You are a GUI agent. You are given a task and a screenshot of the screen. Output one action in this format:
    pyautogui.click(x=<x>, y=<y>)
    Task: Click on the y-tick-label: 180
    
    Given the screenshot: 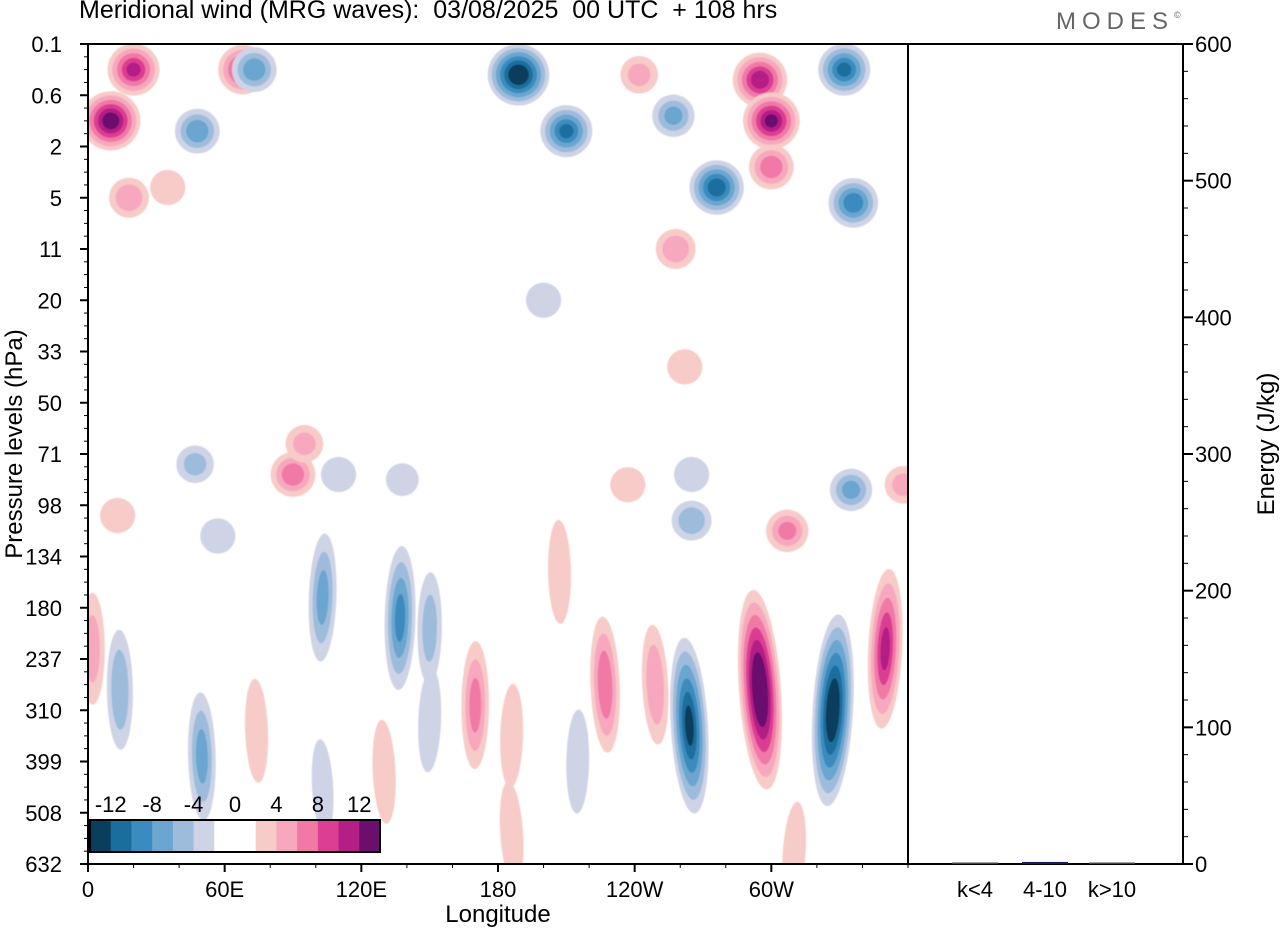 What is the action you would take?
    pyautogui.click(x=43, y=608)
    